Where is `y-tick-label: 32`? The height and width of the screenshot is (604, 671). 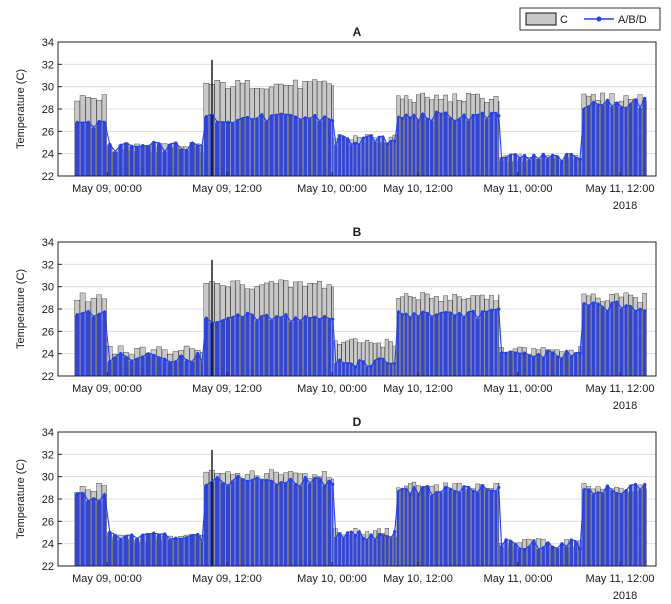
y-tick-label: 32 is located at coordinates (48, 455).